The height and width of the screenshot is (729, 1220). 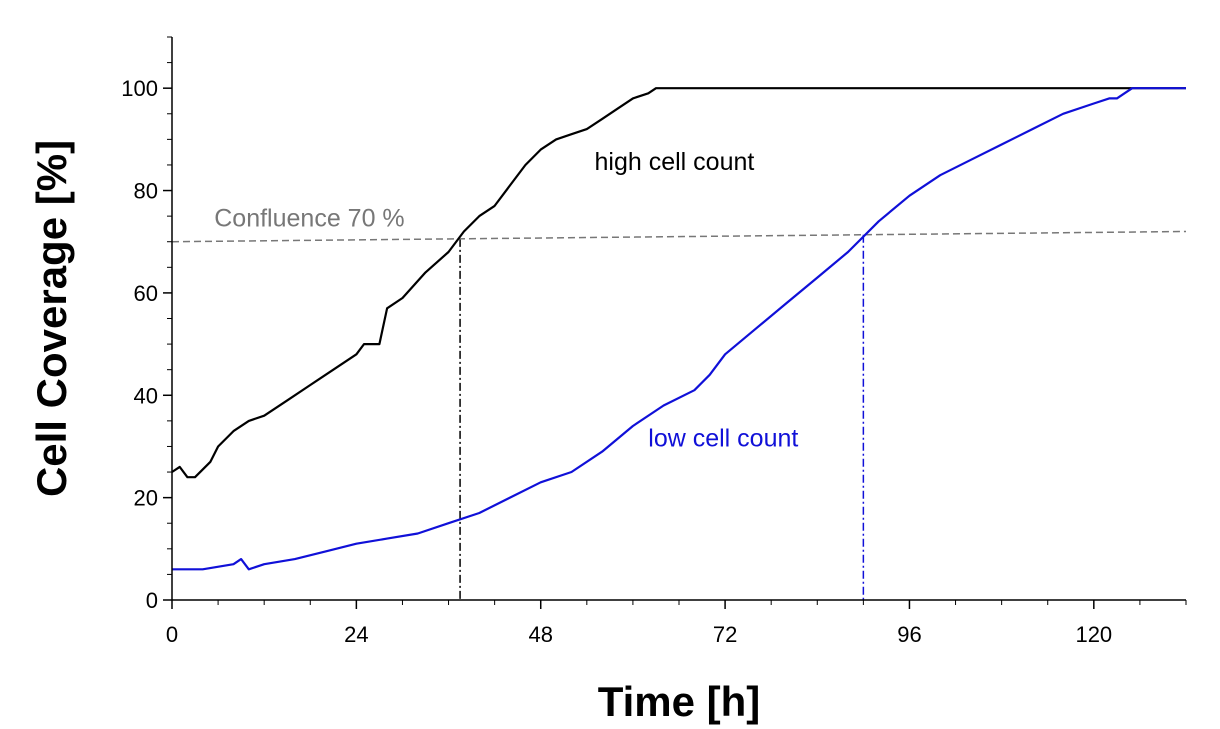 What do you see at coordinates (146, 395) in the screenshot?
I see `y-tick-label: 40` at bounding box center [146, 395].